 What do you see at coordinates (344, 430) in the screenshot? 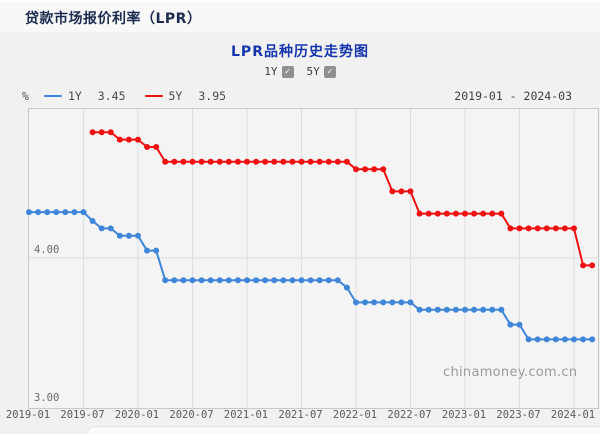
I see `next-card-edge` at bounding box center [344, 430].